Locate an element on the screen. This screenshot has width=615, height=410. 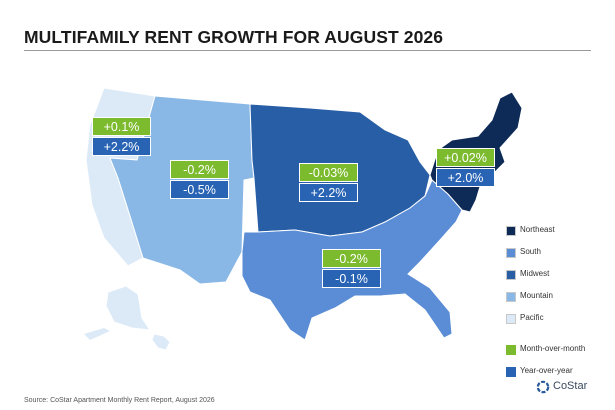
costar-logo: CoStar is located at coordinates (567, 387).